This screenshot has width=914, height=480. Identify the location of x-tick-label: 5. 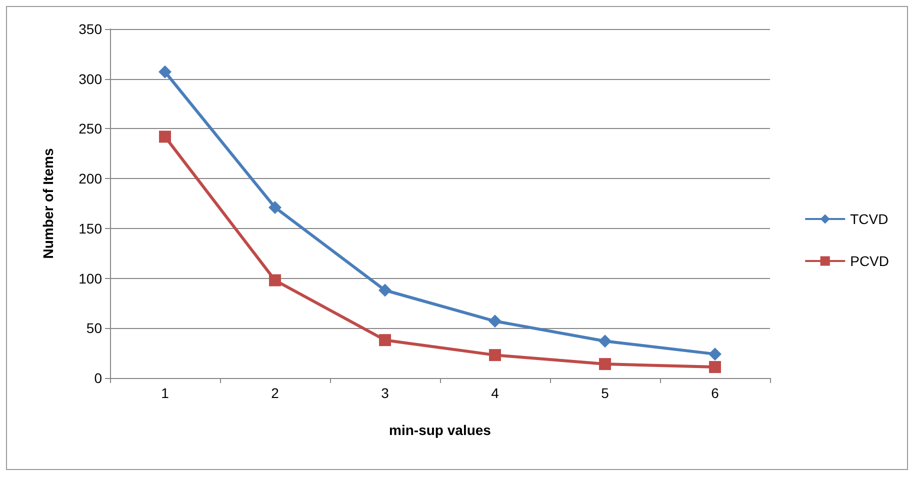
(605, 393).